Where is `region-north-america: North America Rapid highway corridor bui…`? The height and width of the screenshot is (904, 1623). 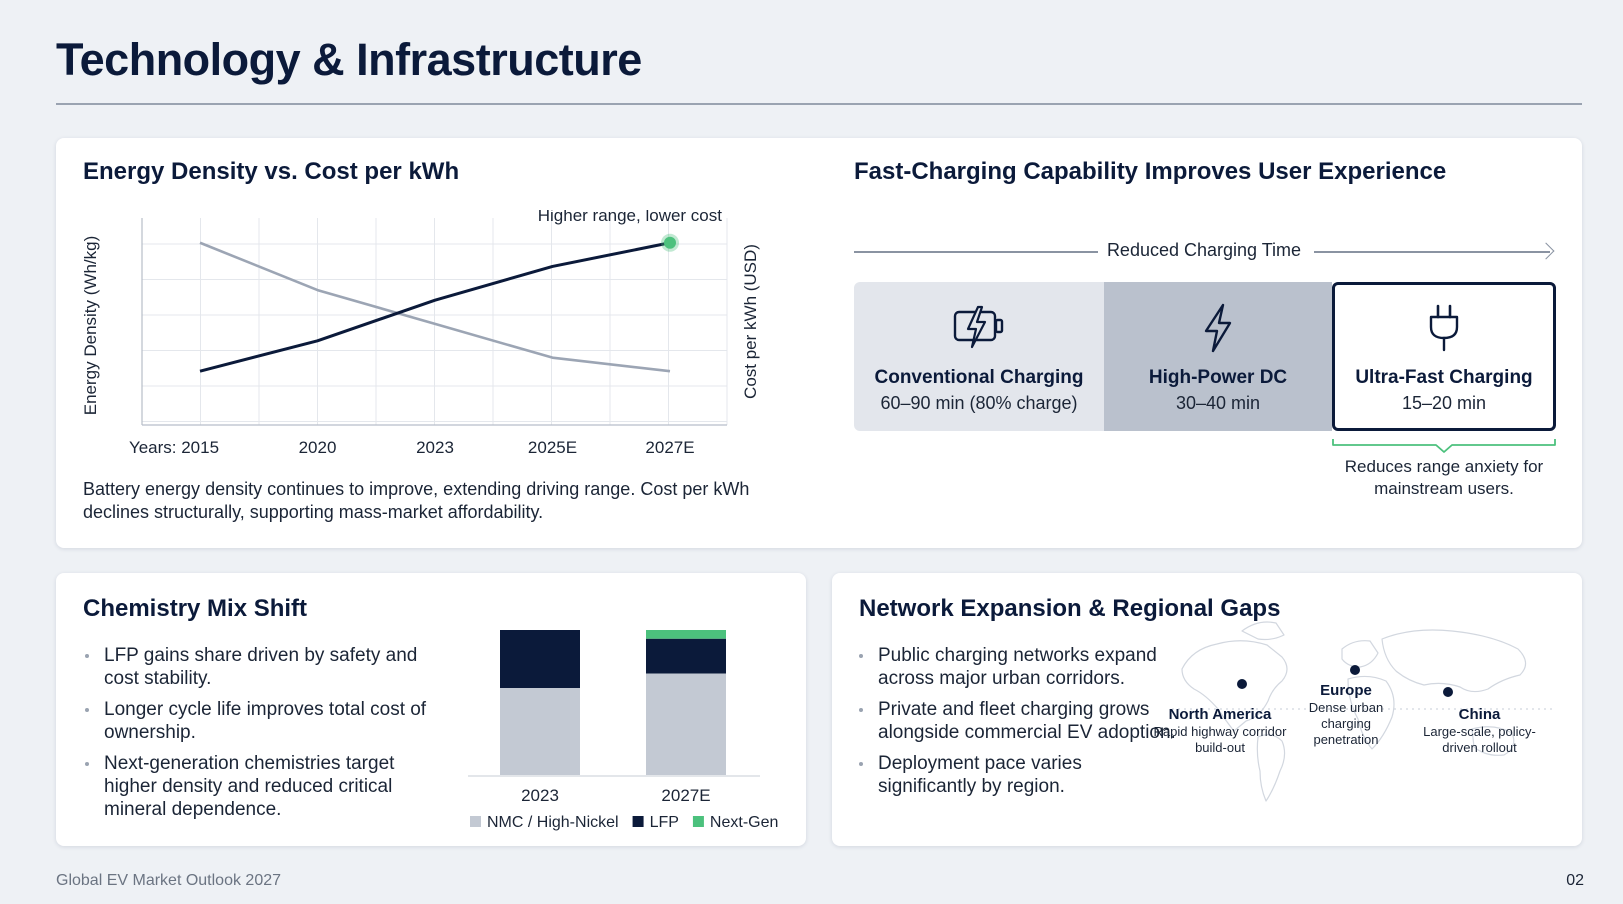
region-north-america: North America Rapid highway corridor bui… is located at coordinates (1220, 731).